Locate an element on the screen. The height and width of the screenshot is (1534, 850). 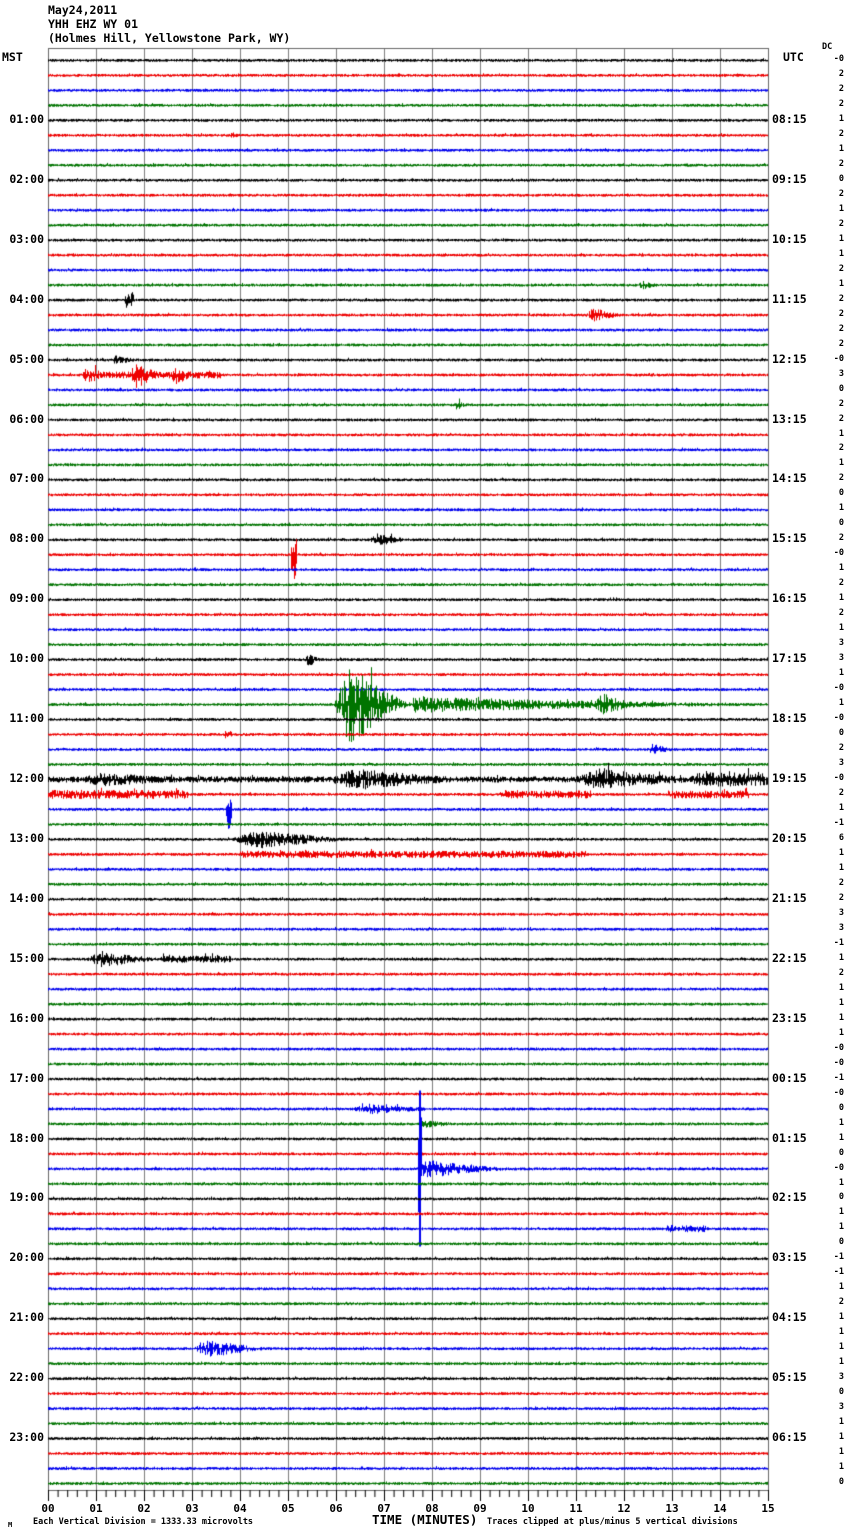
right-time-label: 11:15 is located at coordinates (789, 298).